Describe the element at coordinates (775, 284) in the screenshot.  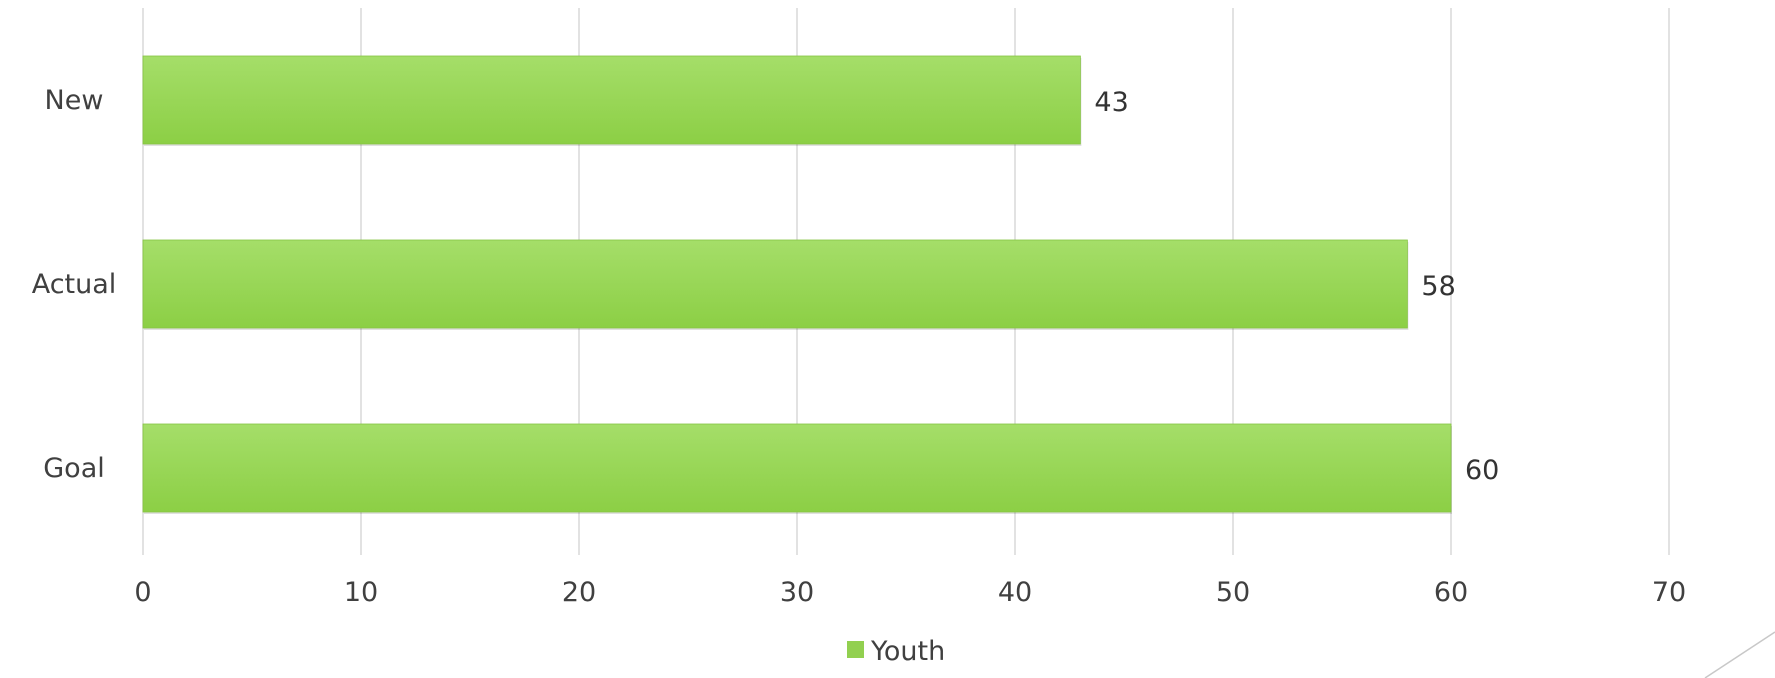
I see `bar-actual` at that location.